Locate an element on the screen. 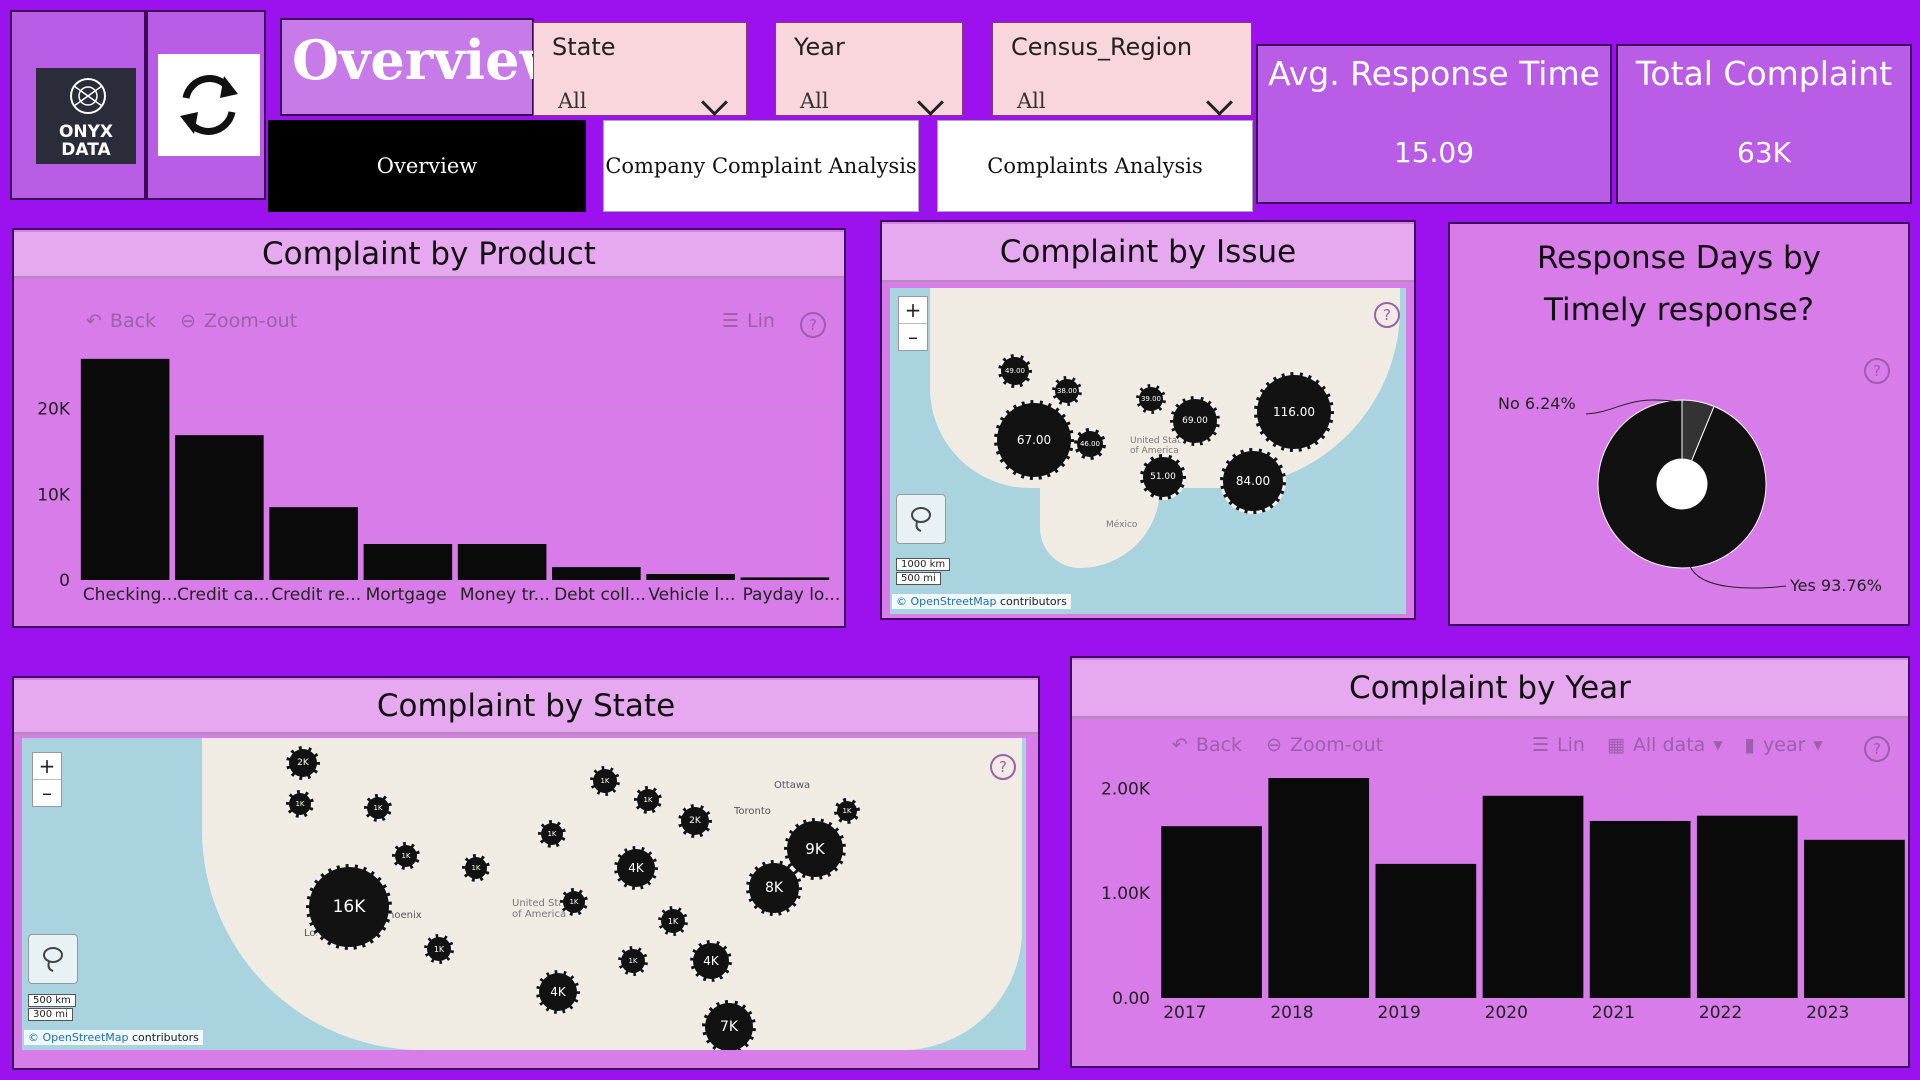 The width and height of the screenshot is (1920, 1080). state-bubble: 8K is located at coordinates (774, 888).